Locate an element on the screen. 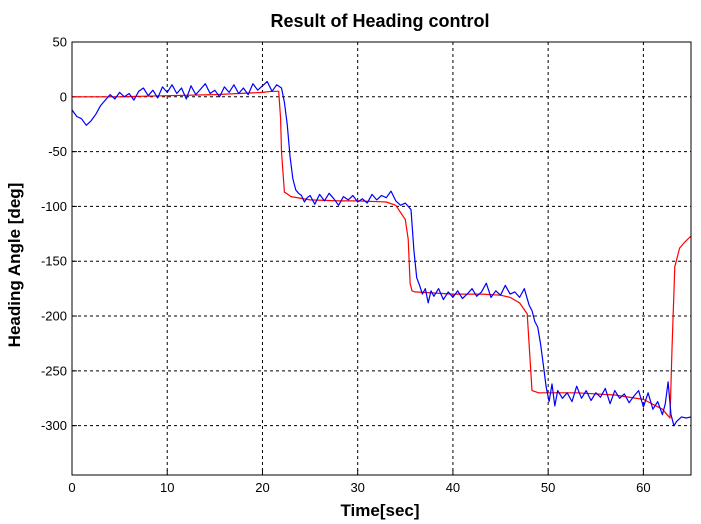 The height and width of the screenshot is (524, 701). y-tick-label: 50 is located at coordinates (60, 42).